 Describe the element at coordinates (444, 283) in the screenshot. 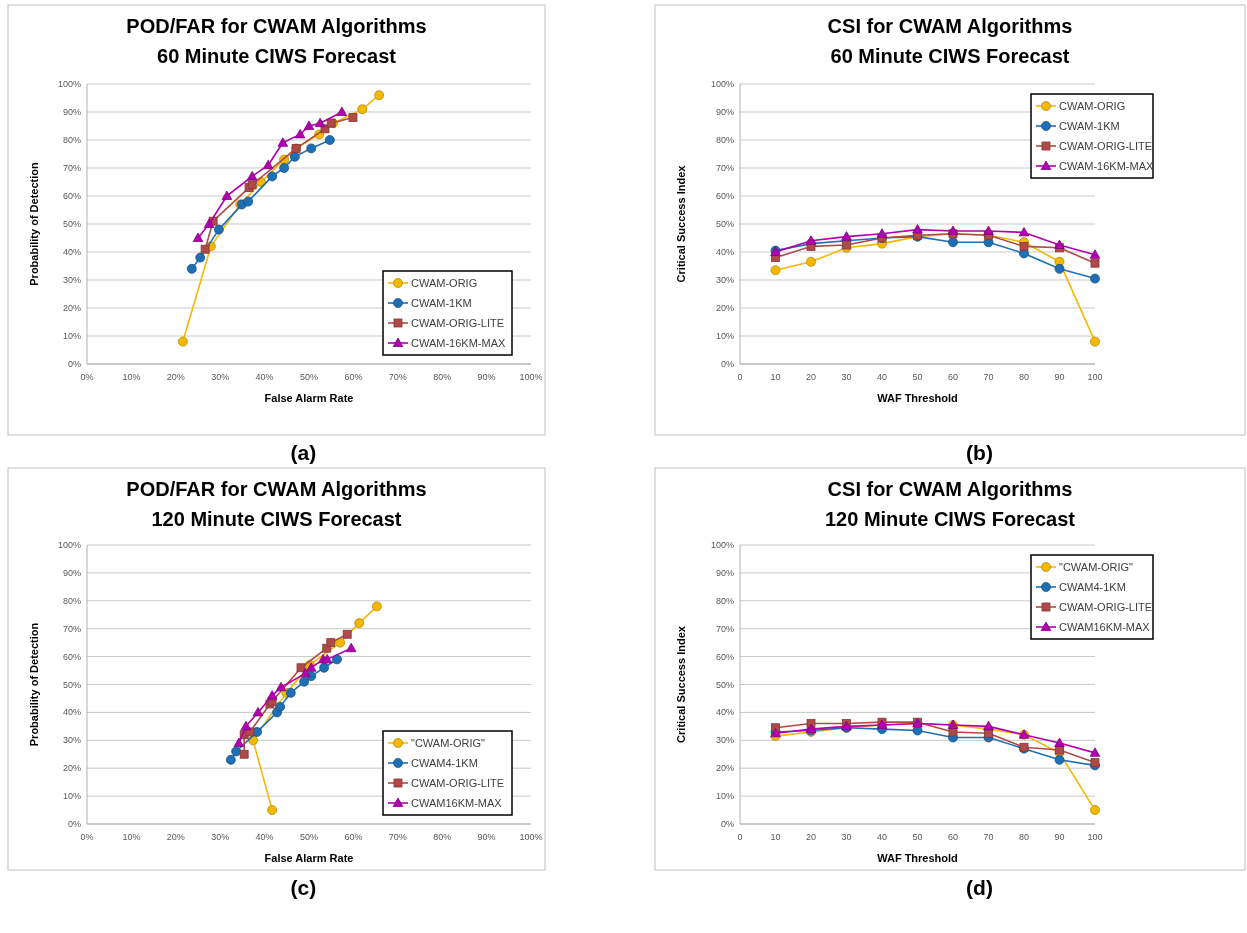

I see `legend-label: CWAM-ORIG` at that location.